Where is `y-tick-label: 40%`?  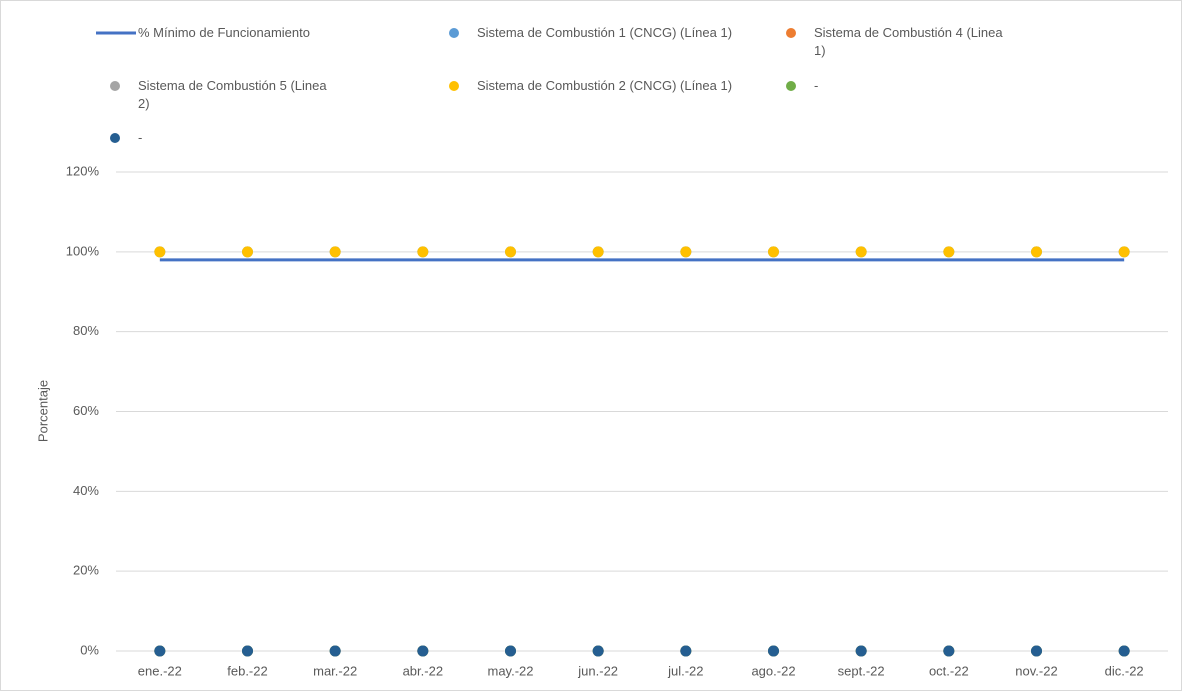 y-tick-label: 40% is located at coordinates (86, 490).